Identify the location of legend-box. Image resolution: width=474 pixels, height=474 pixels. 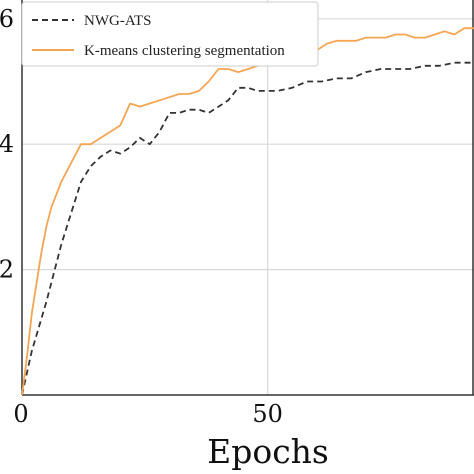
(170, 34).